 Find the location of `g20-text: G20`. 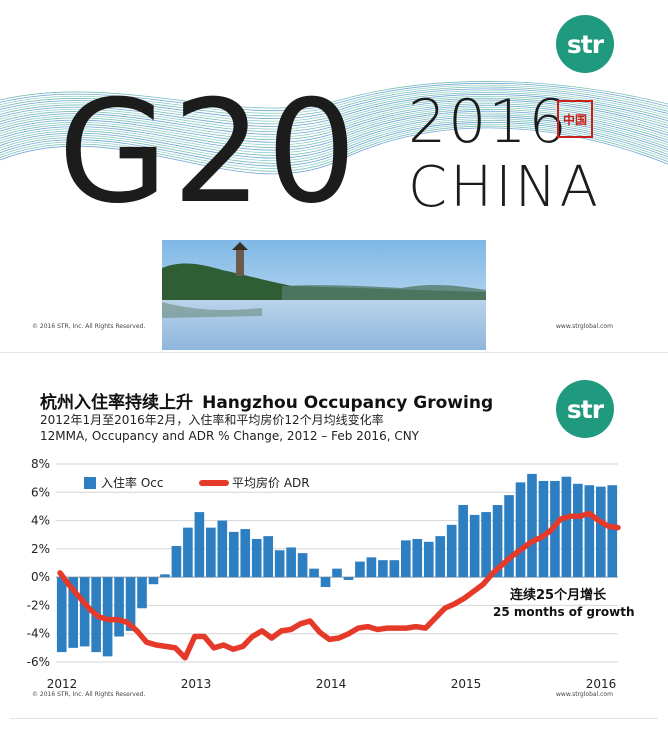

g20-text: G20 is located at coordinates (209, 152).